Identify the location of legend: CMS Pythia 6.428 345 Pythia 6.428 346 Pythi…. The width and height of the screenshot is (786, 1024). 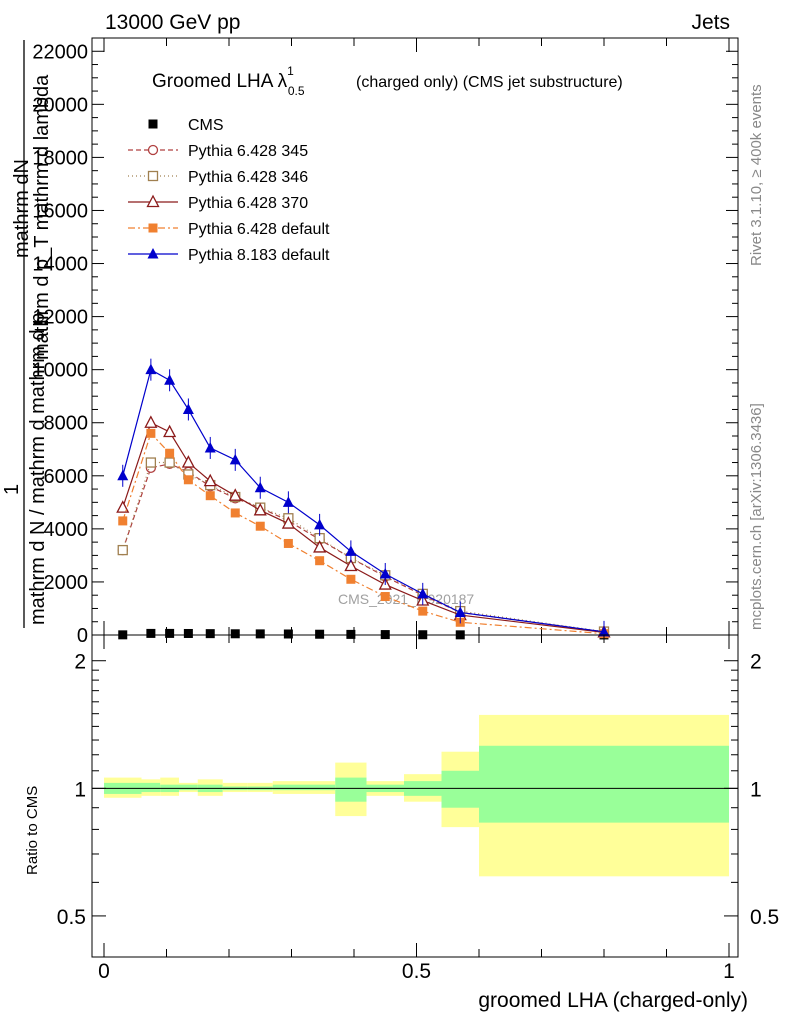
(229, 190).